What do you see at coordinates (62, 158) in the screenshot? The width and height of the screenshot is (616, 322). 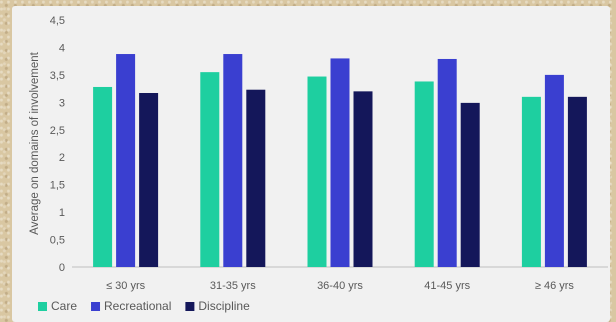 I see `y-tick-label: 2` at bounding box center [62, 158].